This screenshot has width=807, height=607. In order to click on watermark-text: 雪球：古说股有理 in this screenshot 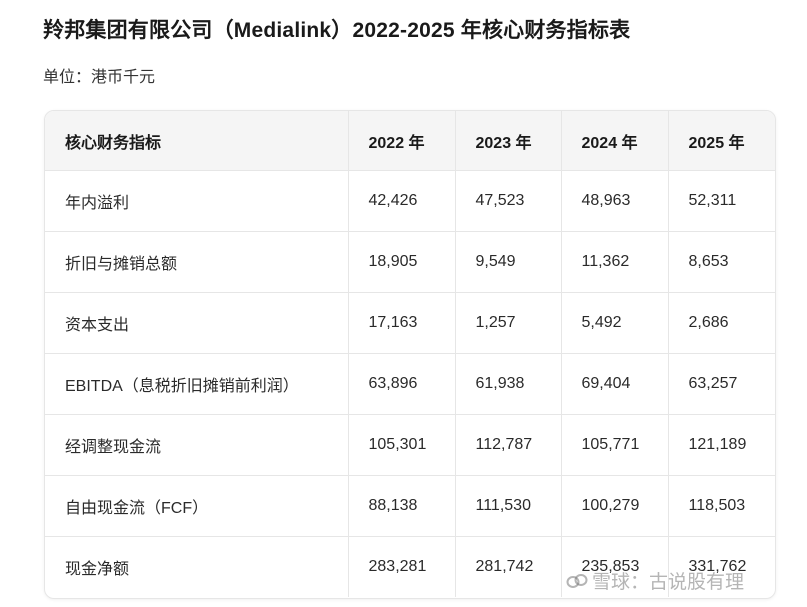, I will do `click(668, 582)`.